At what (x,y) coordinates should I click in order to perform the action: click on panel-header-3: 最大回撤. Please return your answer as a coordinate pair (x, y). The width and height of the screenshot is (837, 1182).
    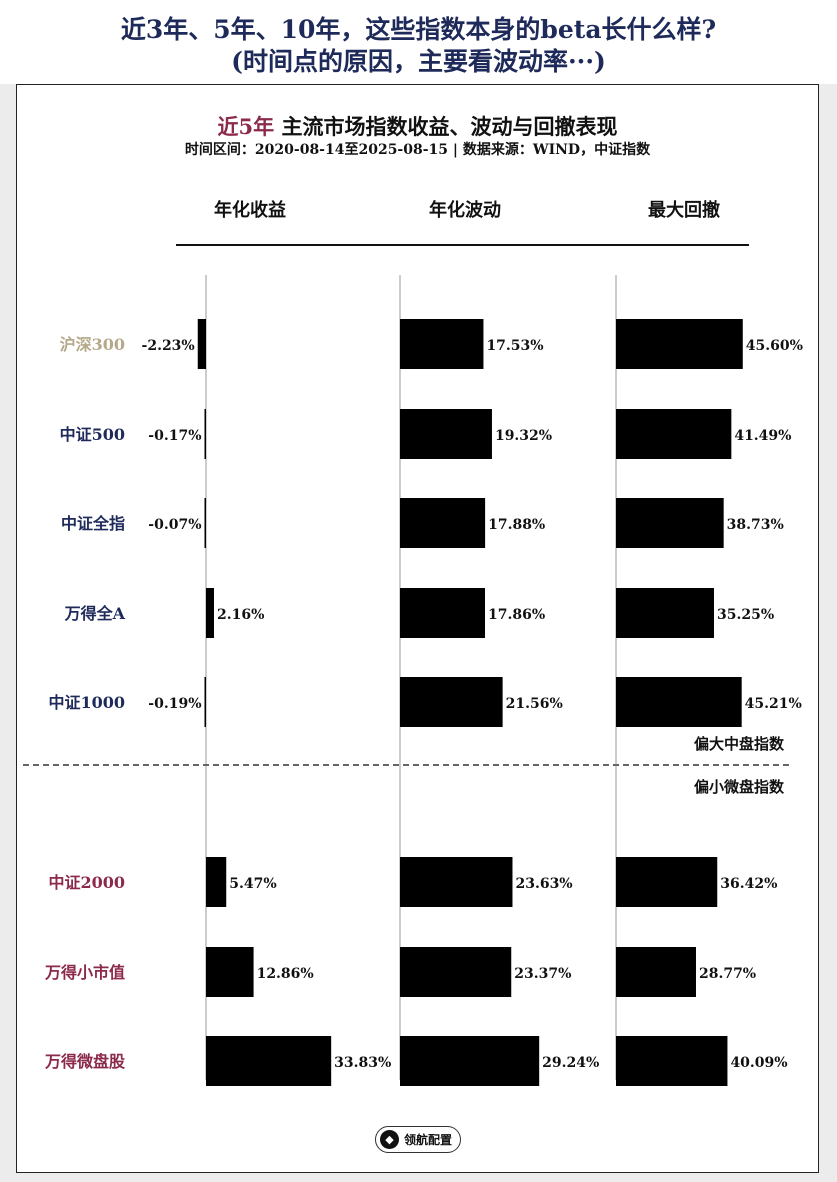
    Looking at the image, I should click on (684, 210).